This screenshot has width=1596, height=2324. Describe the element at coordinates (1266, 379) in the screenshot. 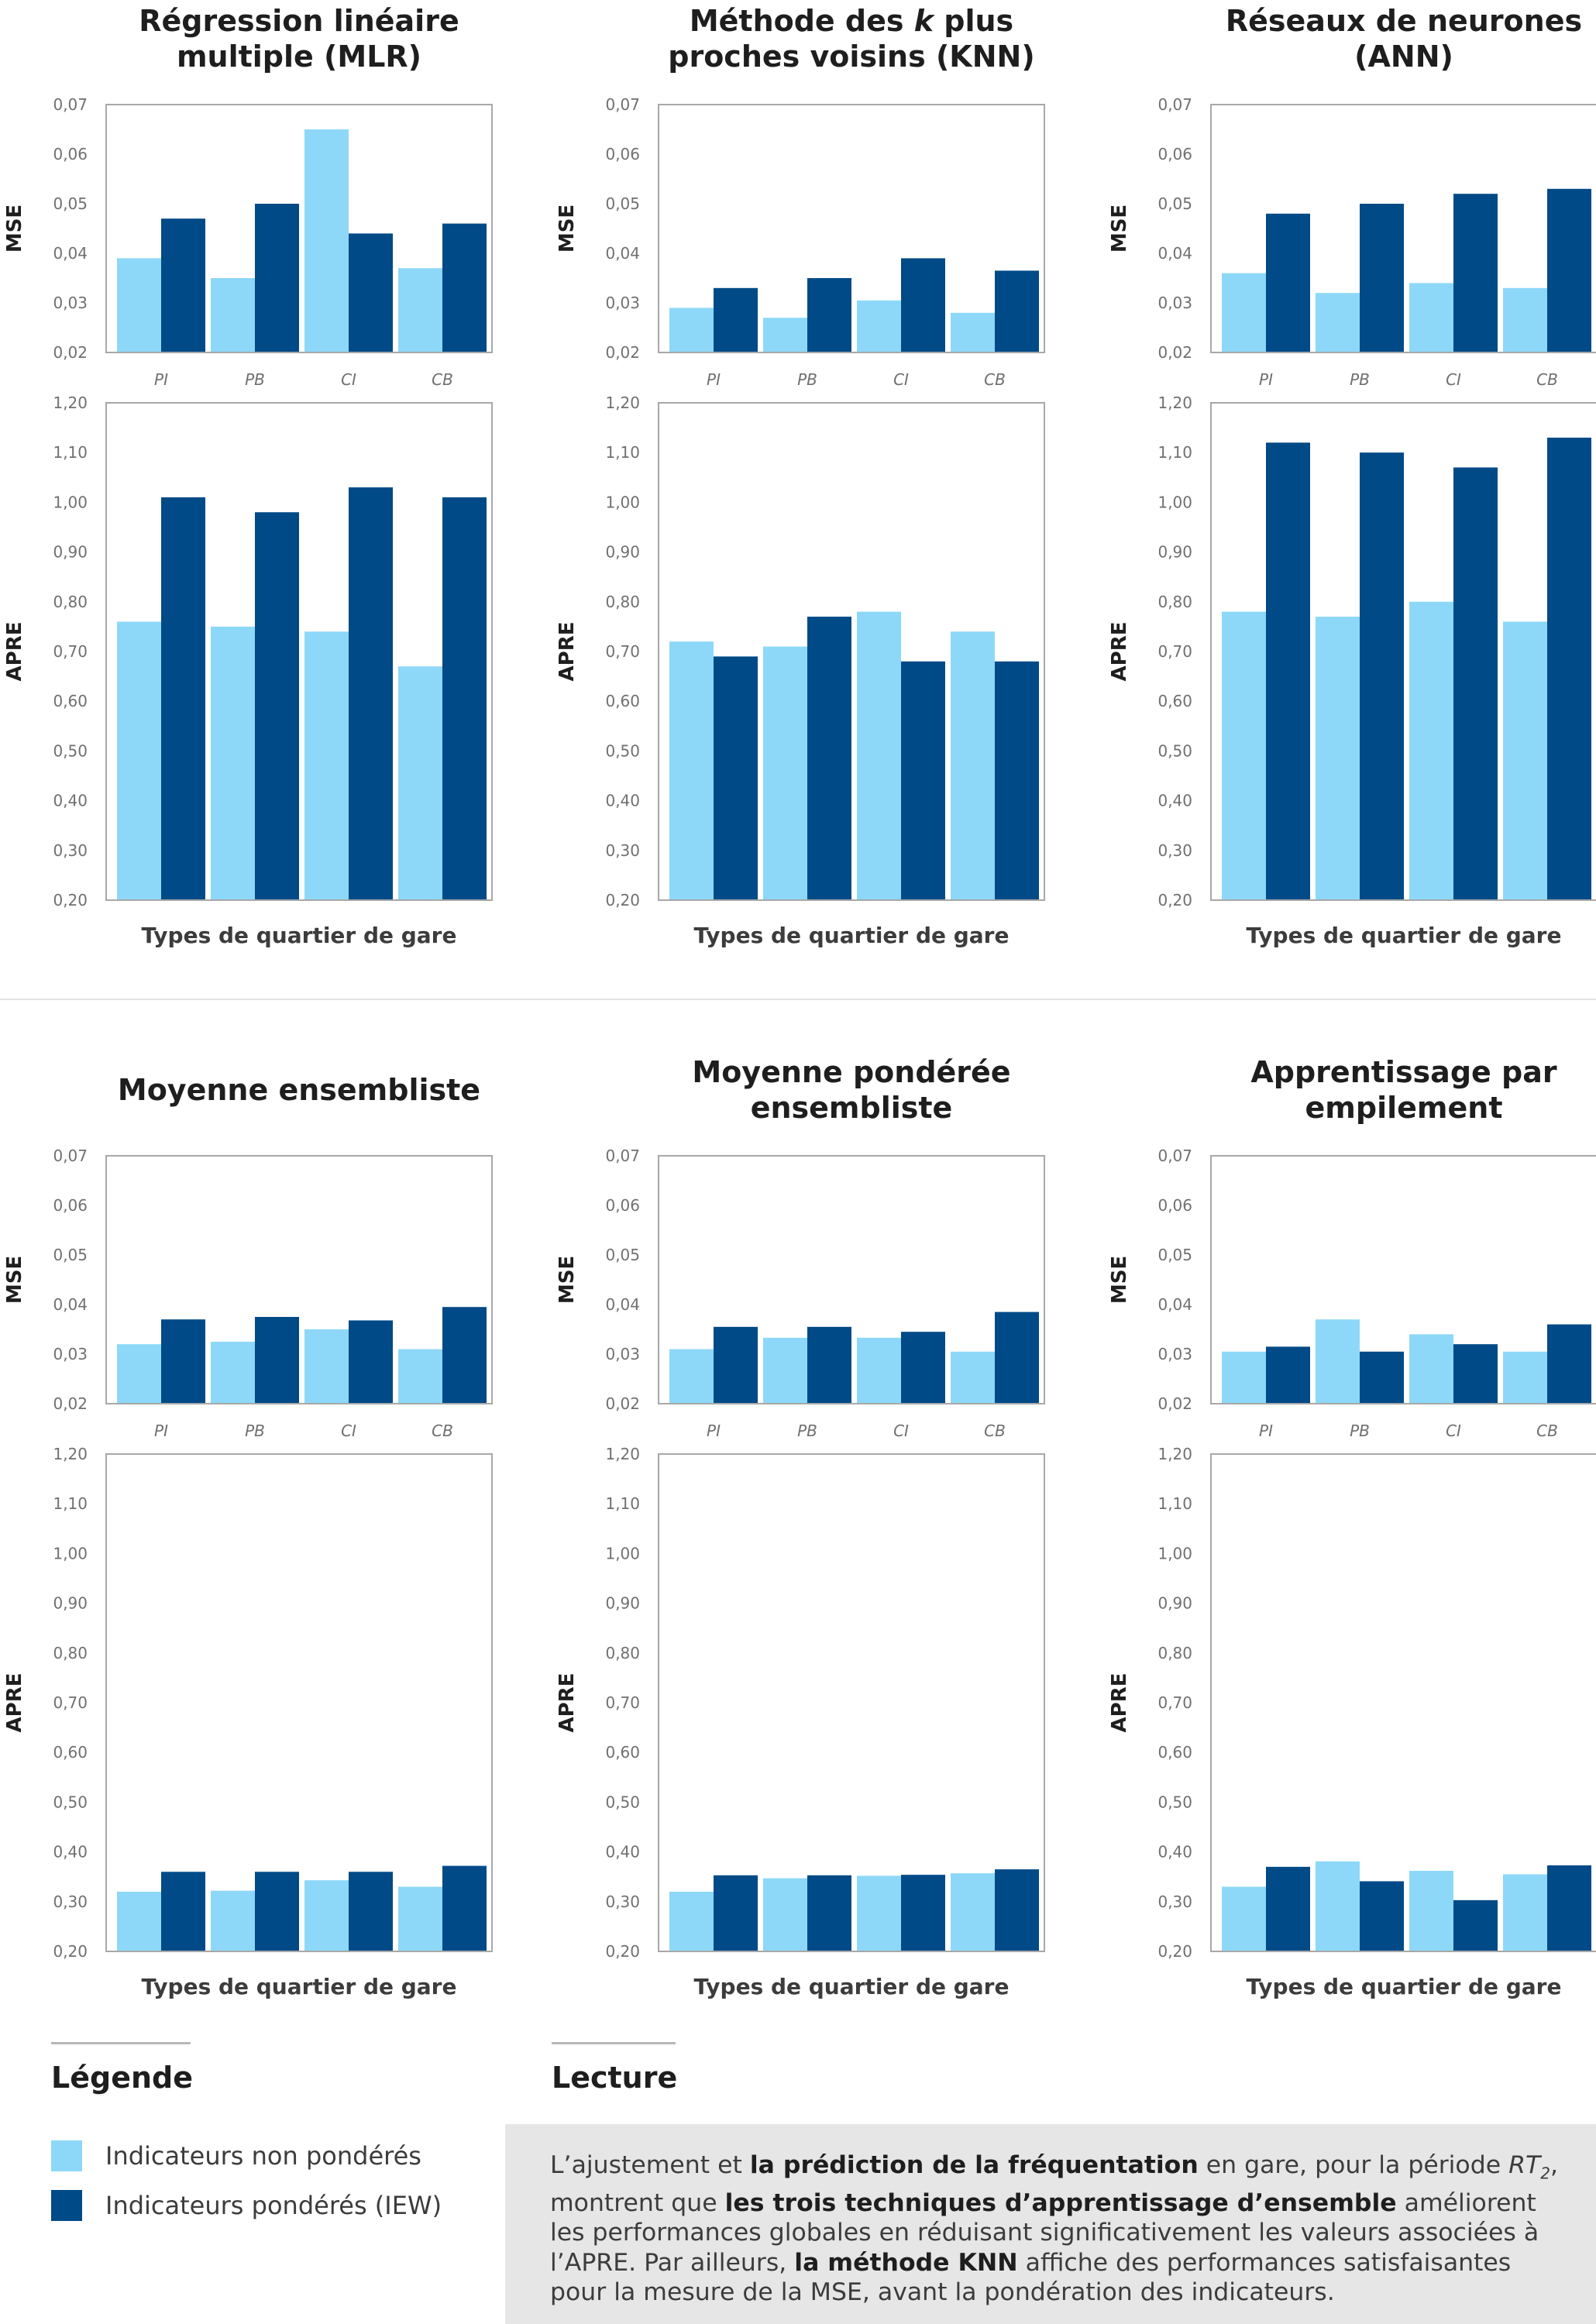

I see `category-label: PI` at that location.